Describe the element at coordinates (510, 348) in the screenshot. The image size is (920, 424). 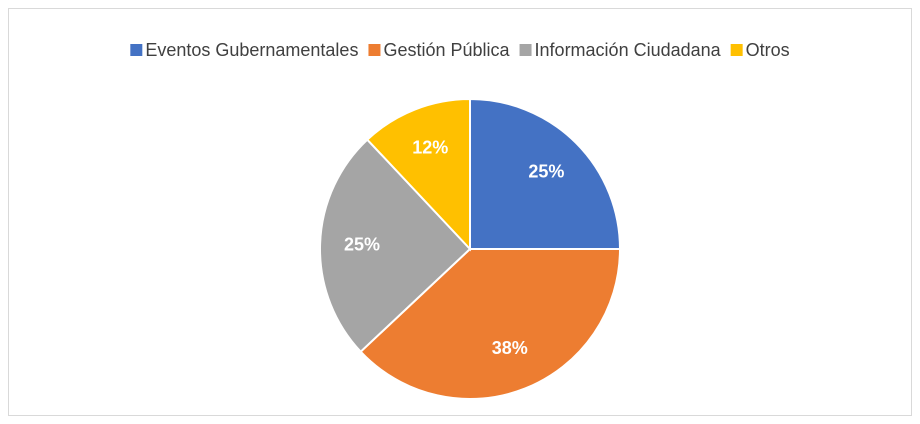
I see `data-label: 38%` at that location.